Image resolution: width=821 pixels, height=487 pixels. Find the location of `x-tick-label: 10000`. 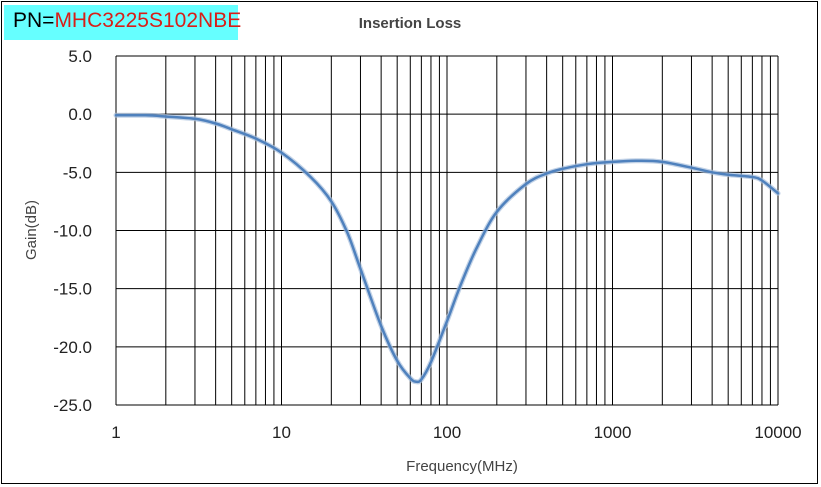

x-tick-label: 10000 is located at coordinates (777, 432).